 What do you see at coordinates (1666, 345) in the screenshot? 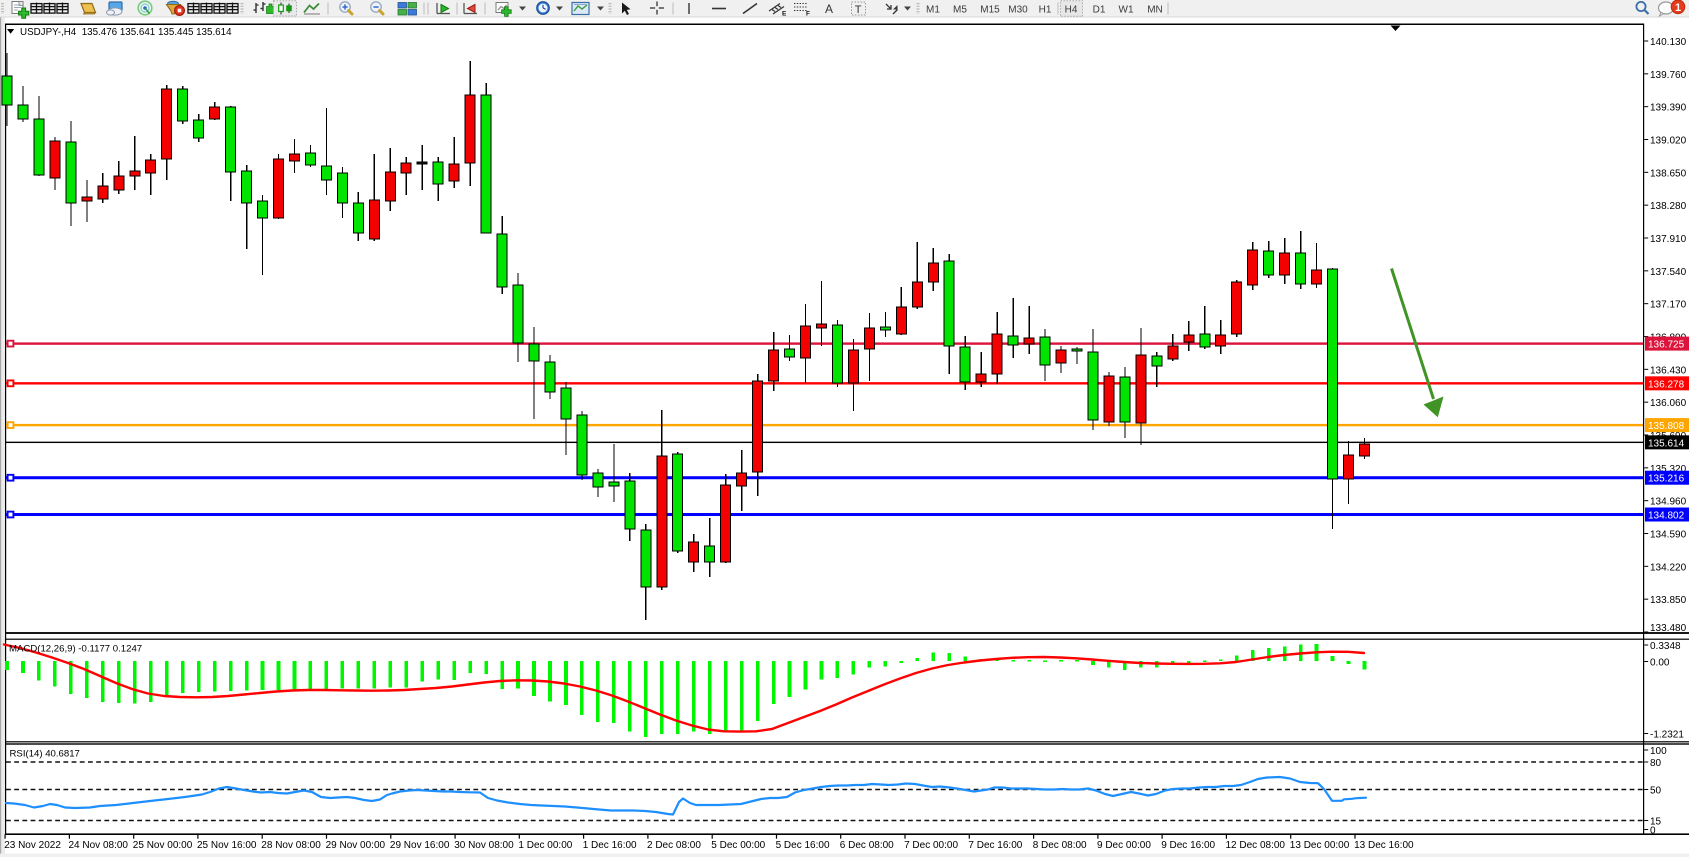
I see `svg-text: 136.725` at bounding box center [1666, 345].